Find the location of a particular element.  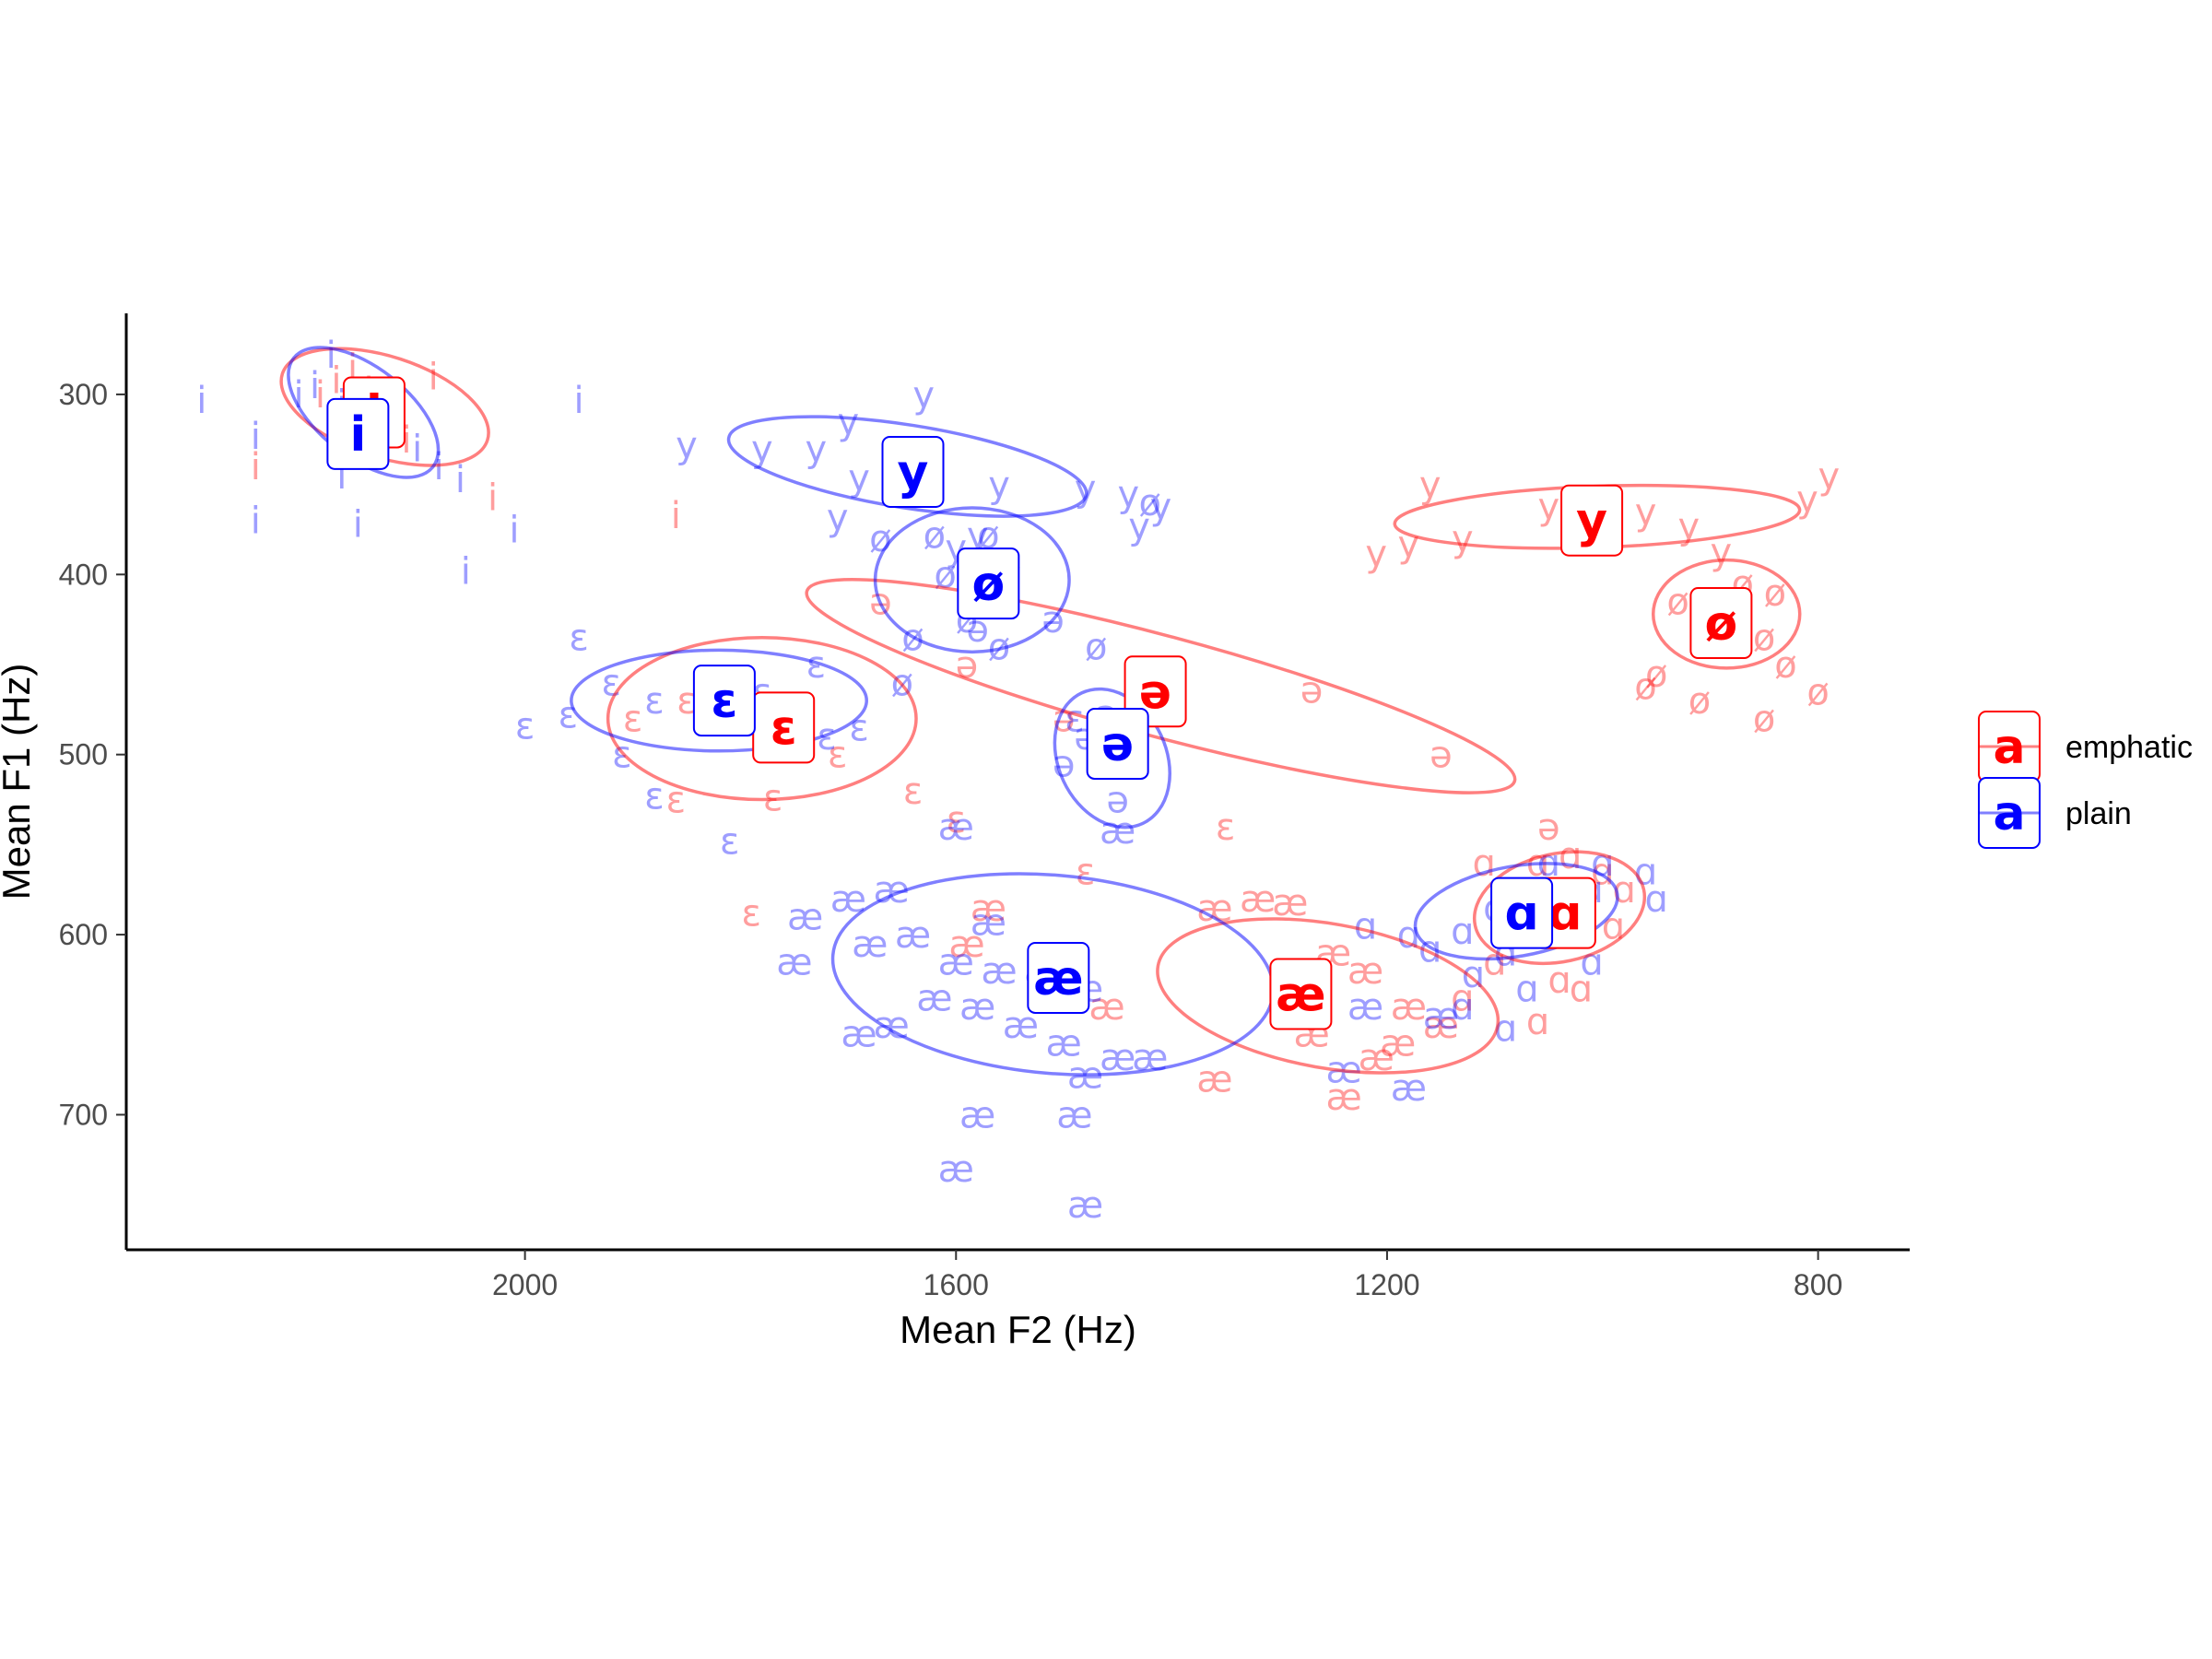

legend-label: emphatic is located at coordinates (2129, 747).